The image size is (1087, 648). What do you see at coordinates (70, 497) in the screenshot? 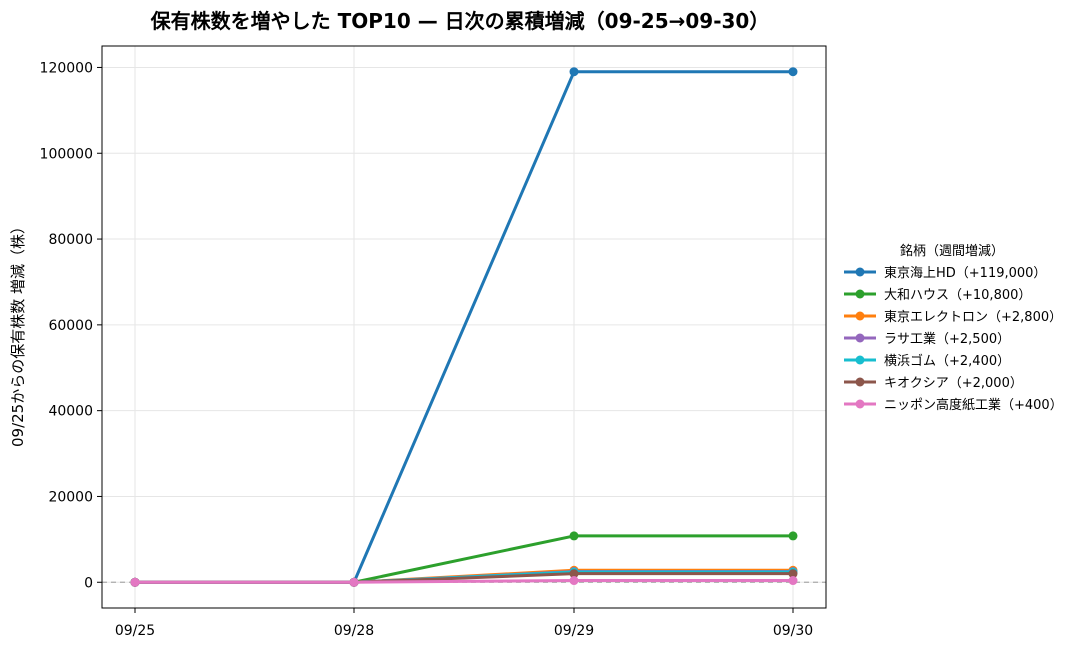
I see `y-tick-label: 20000` at bounding box center [70, 497].